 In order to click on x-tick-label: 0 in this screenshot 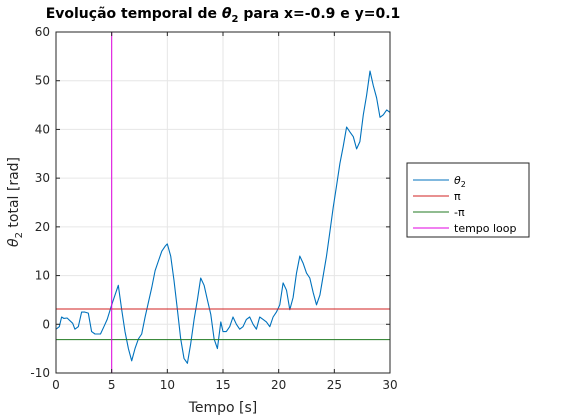, I will do `click(56, 385)`.